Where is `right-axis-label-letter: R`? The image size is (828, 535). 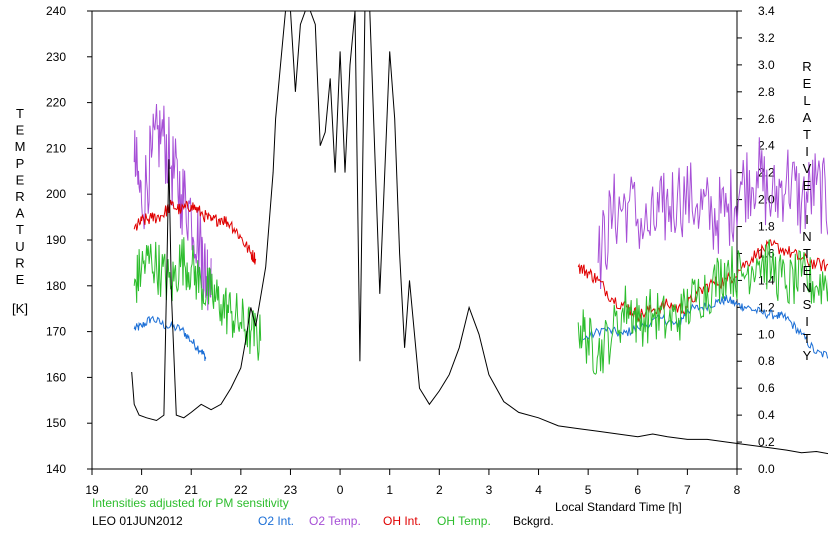
right-axis-label-letter: R is located at coordinates (806, 66).